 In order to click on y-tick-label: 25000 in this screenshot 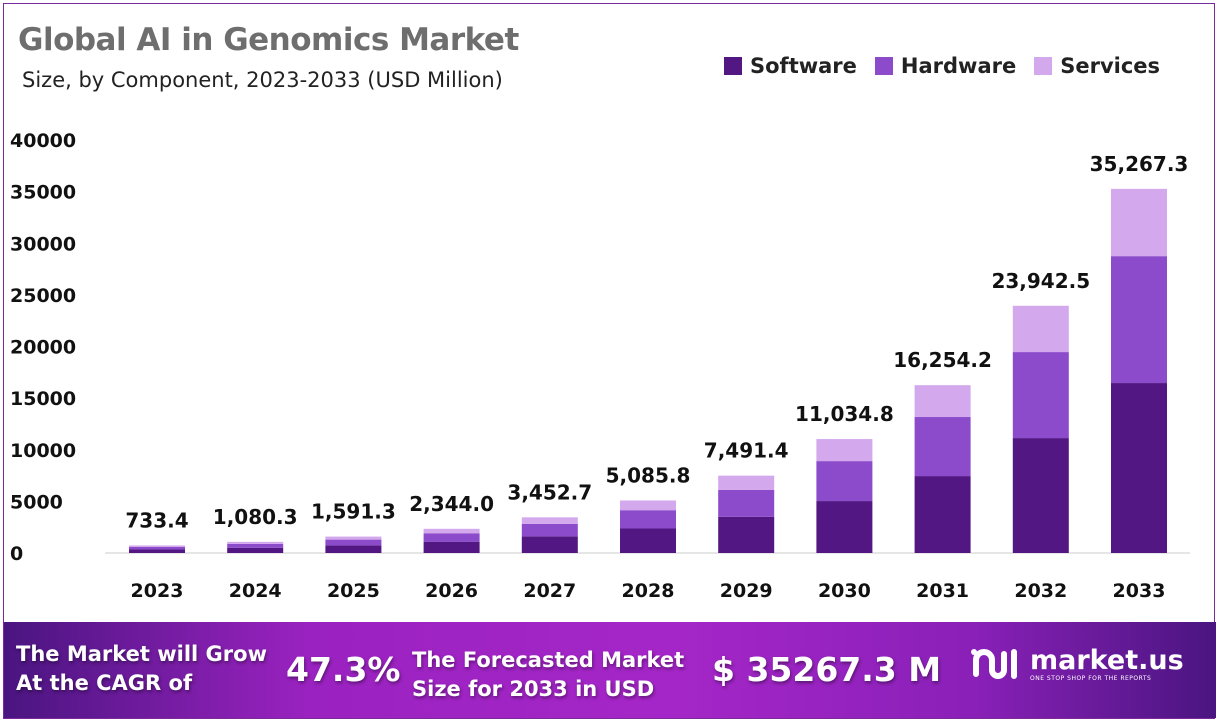, I will do `click(43, 296)`.